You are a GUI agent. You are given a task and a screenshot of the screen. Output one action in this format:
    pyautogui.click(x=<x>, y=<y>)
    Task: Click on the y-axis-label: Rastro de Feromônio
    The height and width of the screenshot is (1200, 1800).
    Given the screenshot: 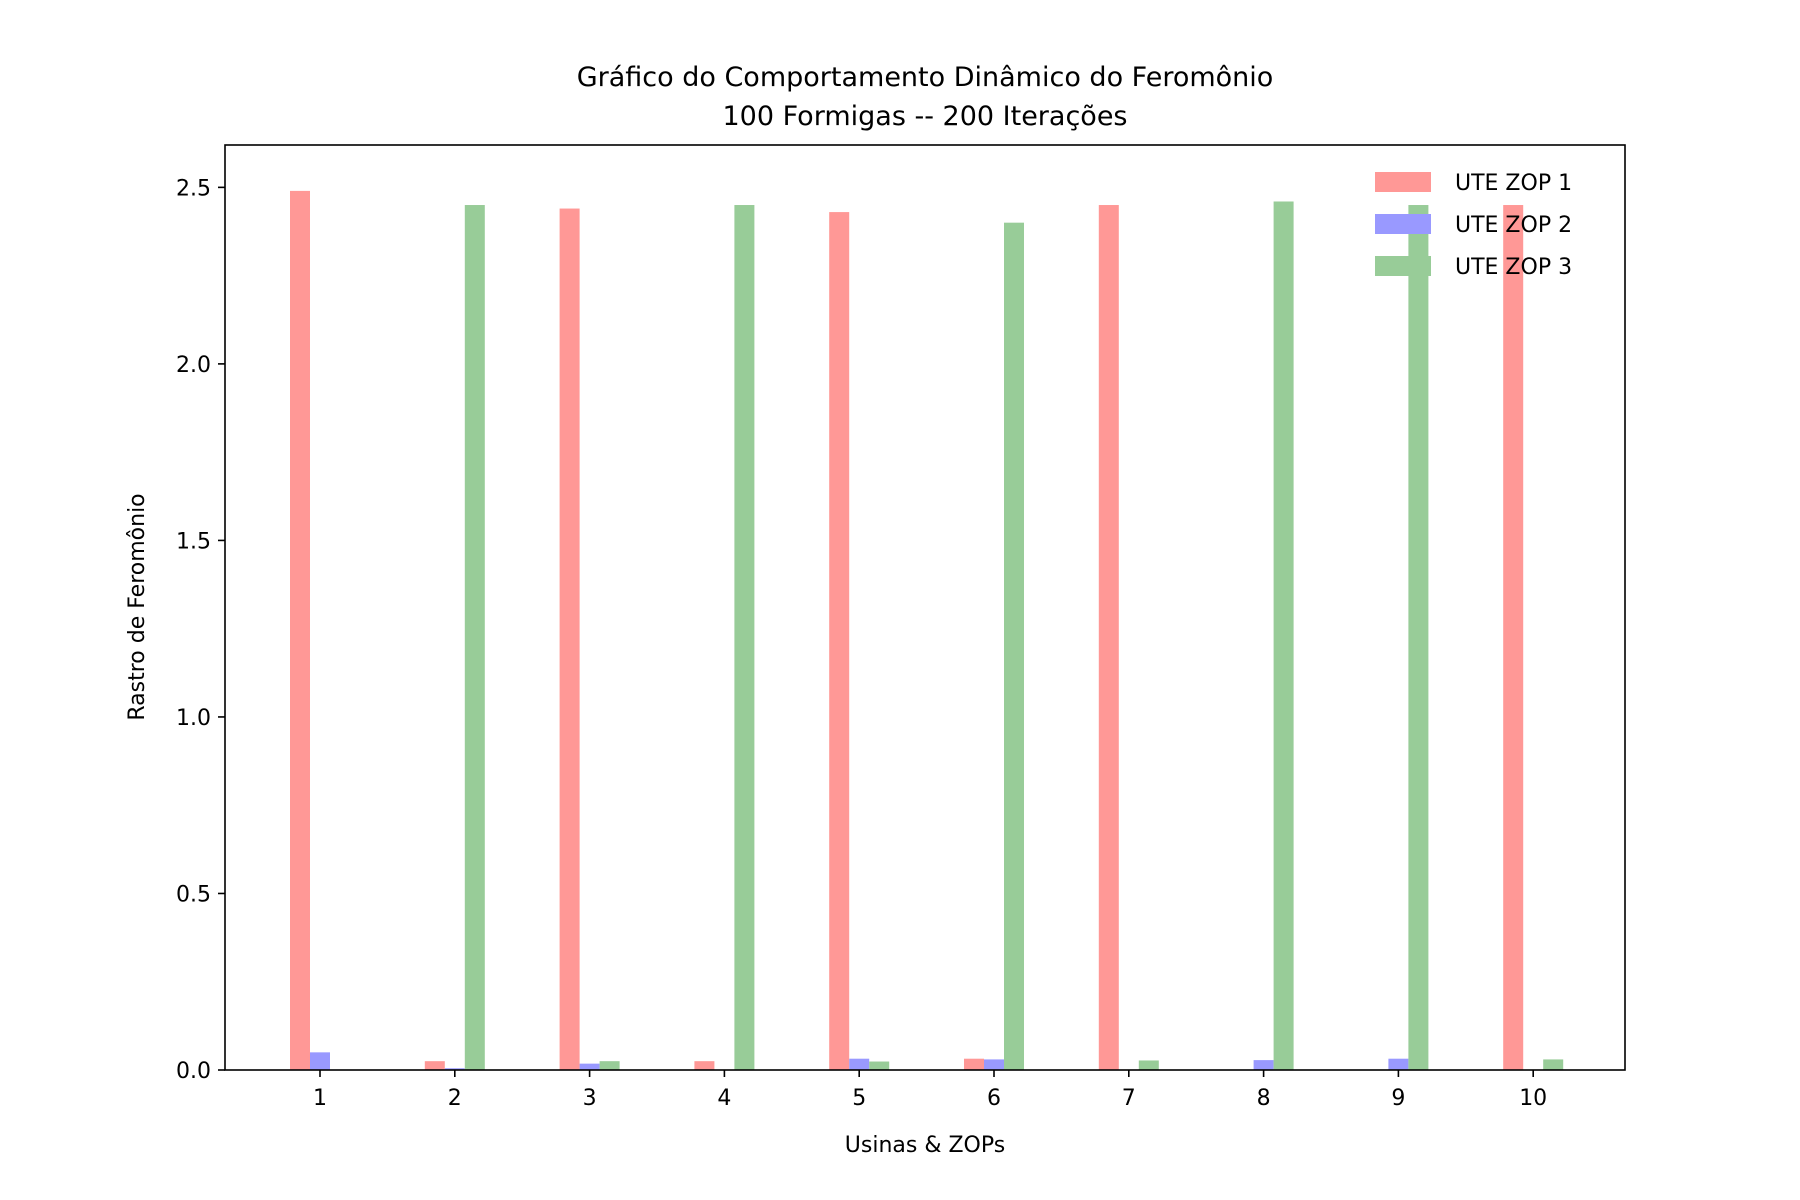 What is the action you would take?
    pyautogui.click(x=137, y=606)
    